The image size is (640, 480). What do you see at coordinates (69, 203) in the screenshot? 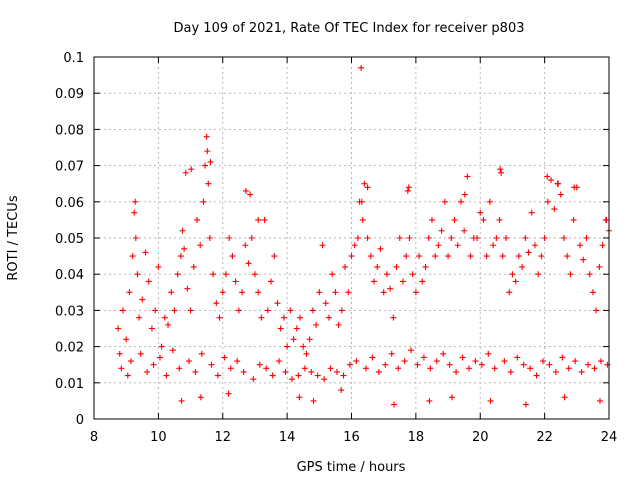
I see `y-tick-label: 0.06` at bounding box center [69, 203].